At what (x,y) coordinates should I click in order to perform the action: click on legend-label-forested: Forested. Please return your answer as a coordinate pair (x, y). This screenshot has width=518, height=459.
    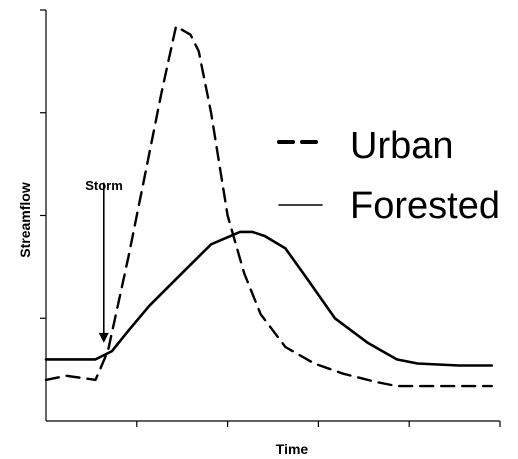
    Looking at the image, I should click on (425, 206).